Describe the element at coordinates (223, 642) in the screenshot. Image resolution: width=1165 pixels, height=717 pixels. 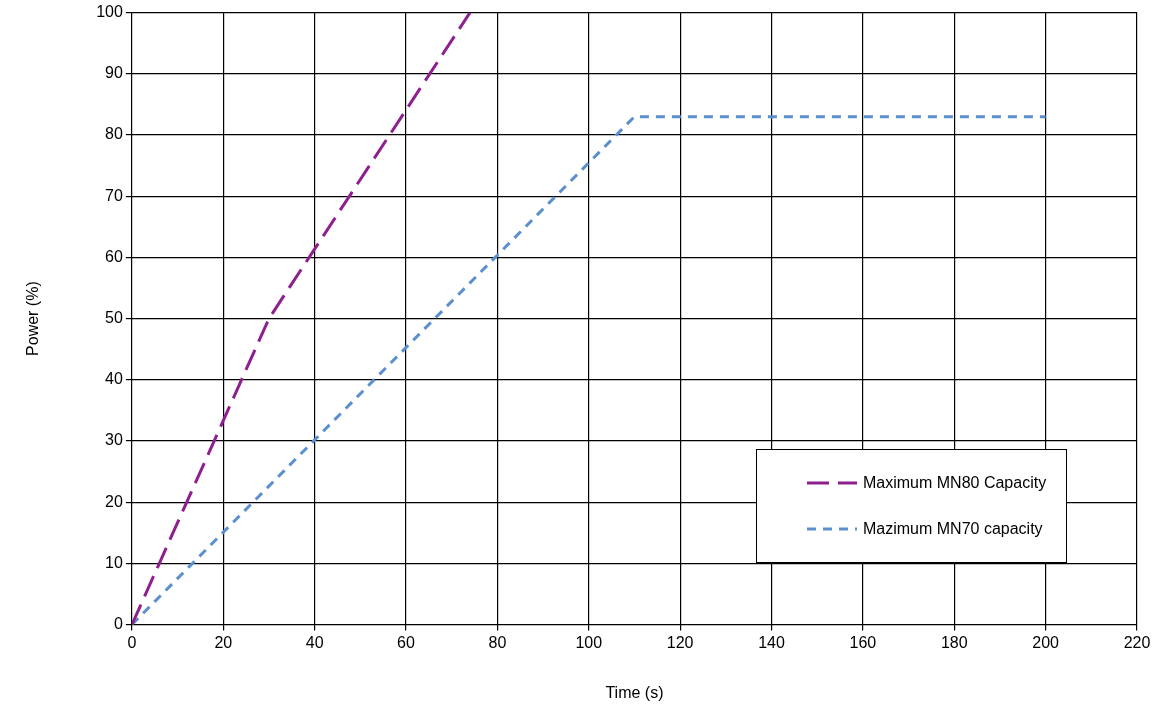
I see `x-tick-label: 20` at that location.